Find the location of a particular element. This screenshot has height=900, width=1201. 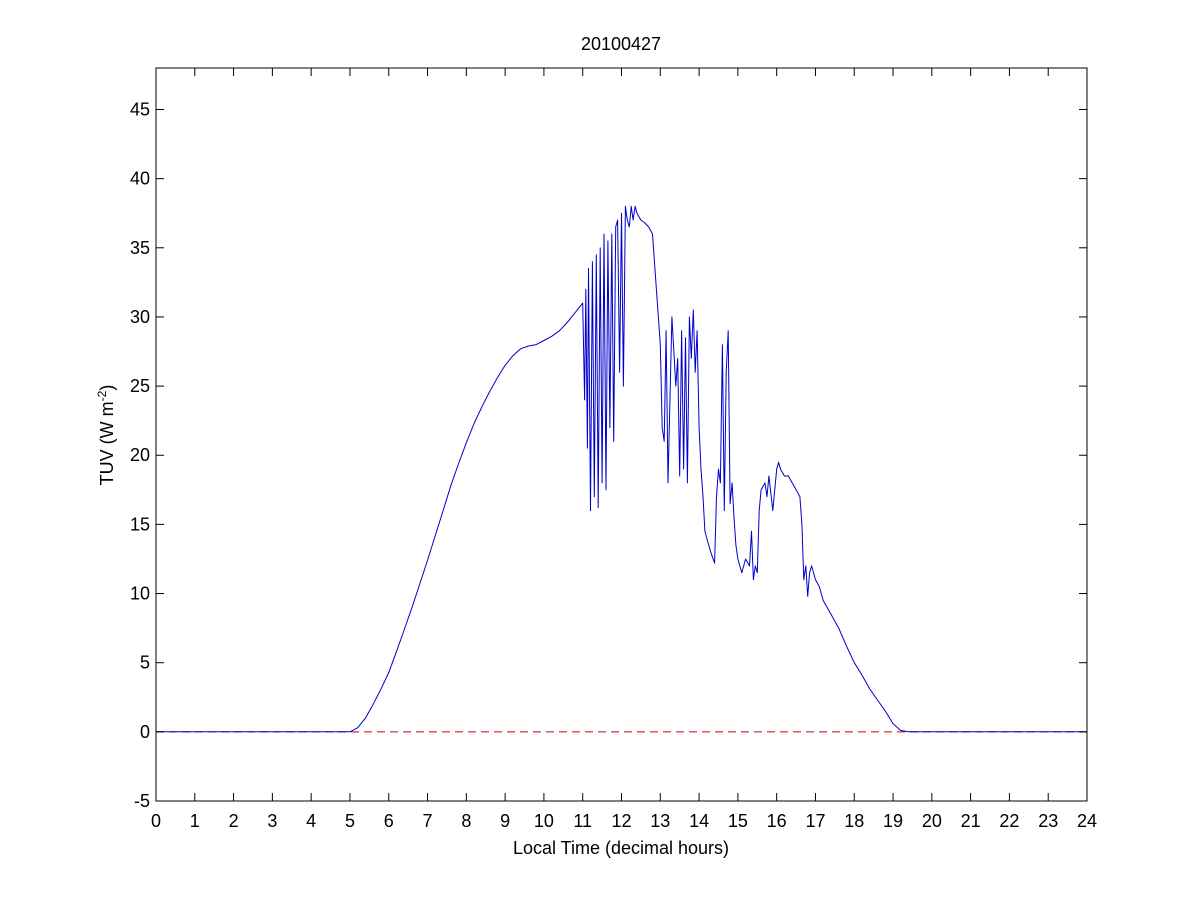

x-tick-label: 21 is located at coordinates (971, 821).